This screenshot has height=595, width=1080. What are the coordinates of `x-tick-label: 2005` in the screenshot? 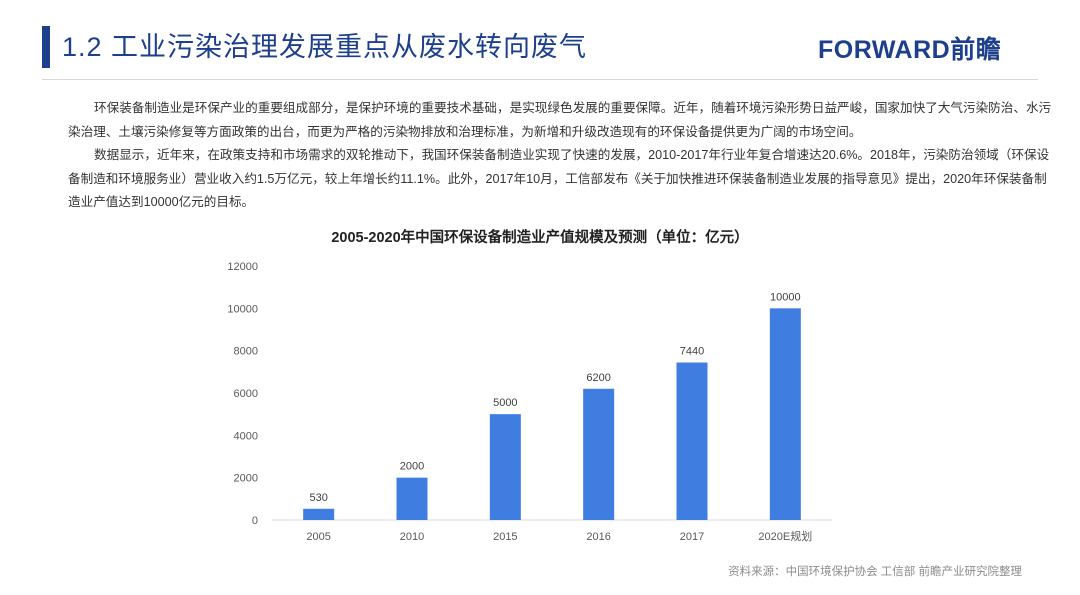 It's located at (318, 537).